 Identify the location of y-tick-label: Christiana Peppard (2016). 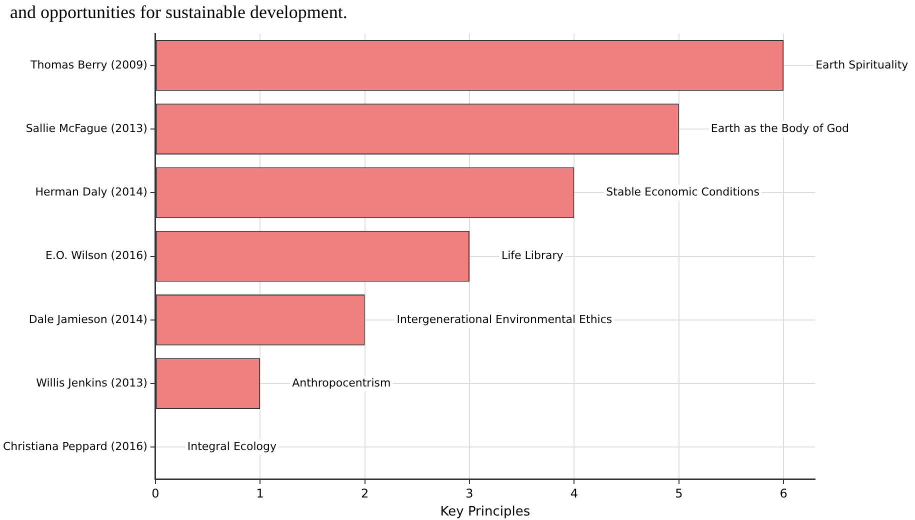
(75, 447).